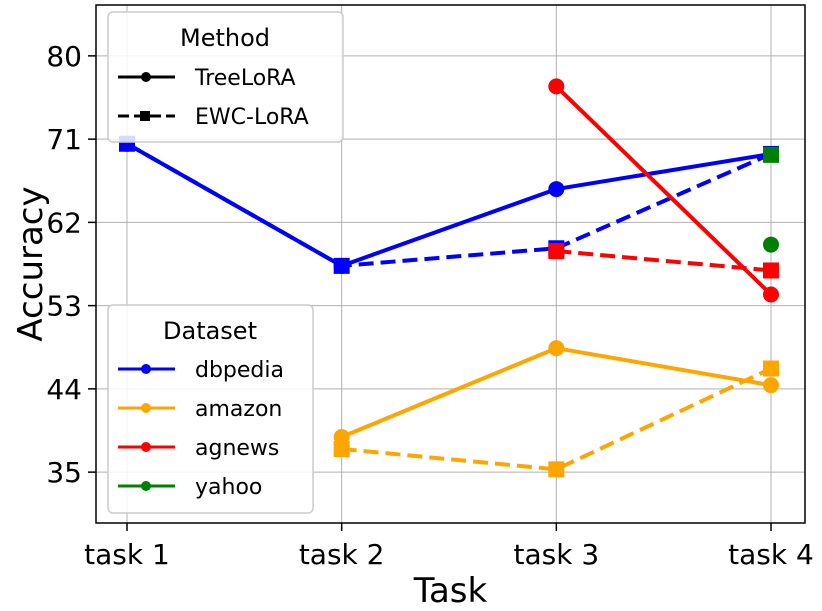  Describe the element at coordinates (146, 408) in the screenshot. I see `dataset-legend-marker-amazon` at that location.